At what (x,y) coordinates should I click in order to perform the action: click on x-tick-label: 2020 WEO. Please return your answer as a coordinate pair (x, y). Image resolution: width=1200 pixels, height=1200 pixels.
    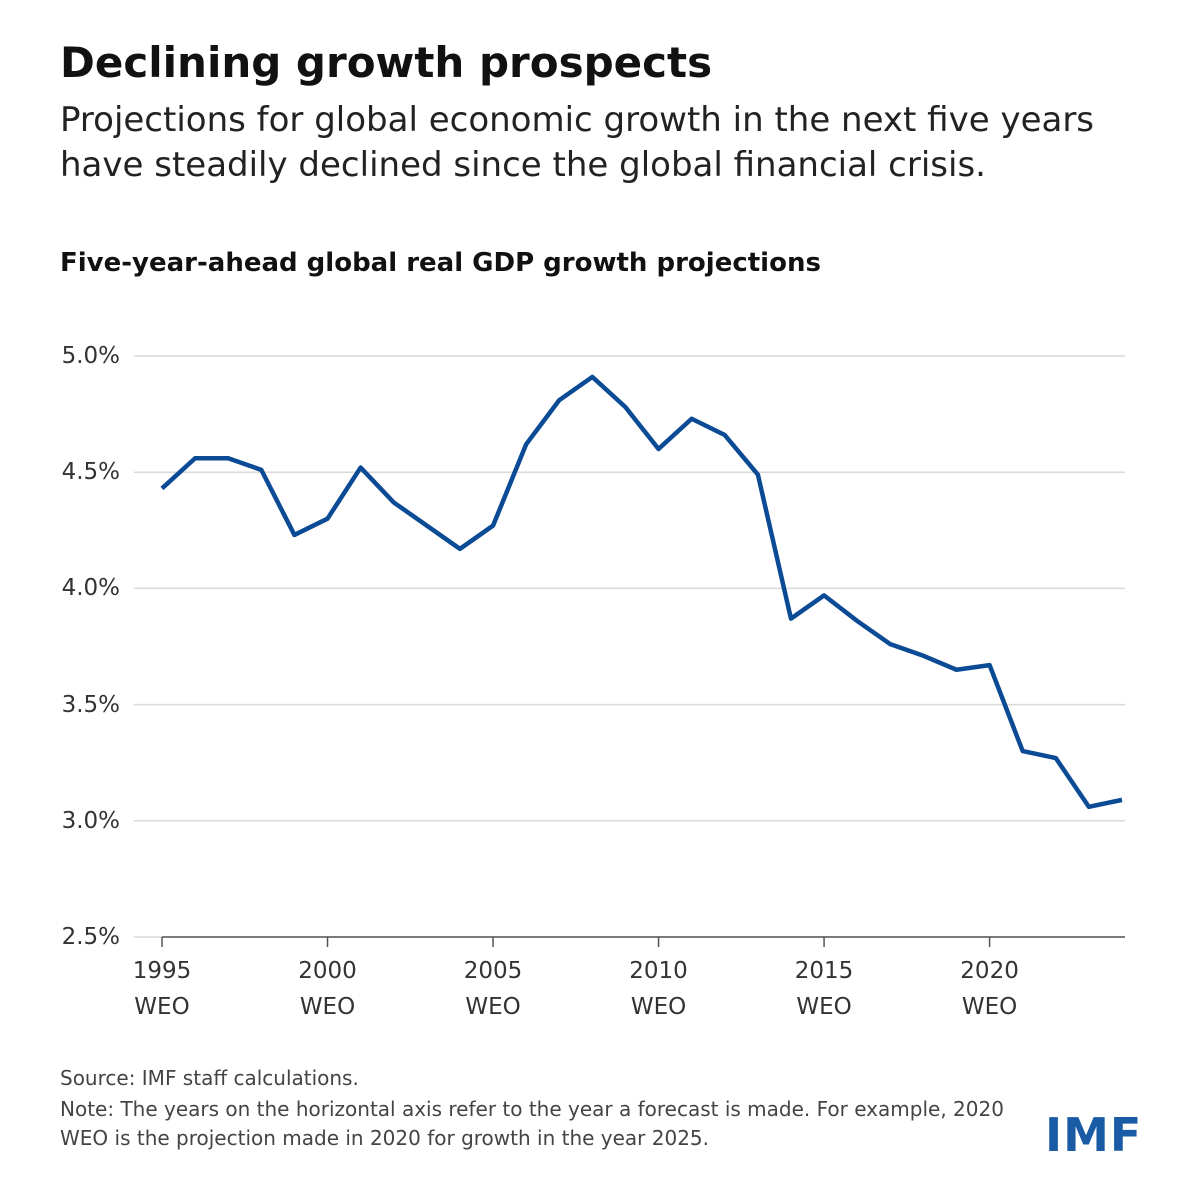
    Looking at the image, I should click on (989, 989).